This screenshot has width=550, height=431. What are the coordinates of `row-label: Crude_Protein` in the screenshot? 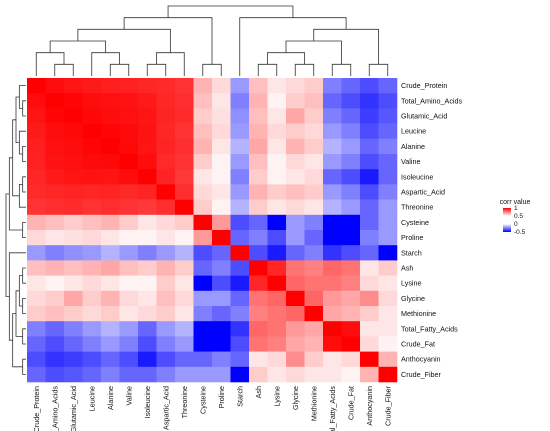 It's located at (424, 85).